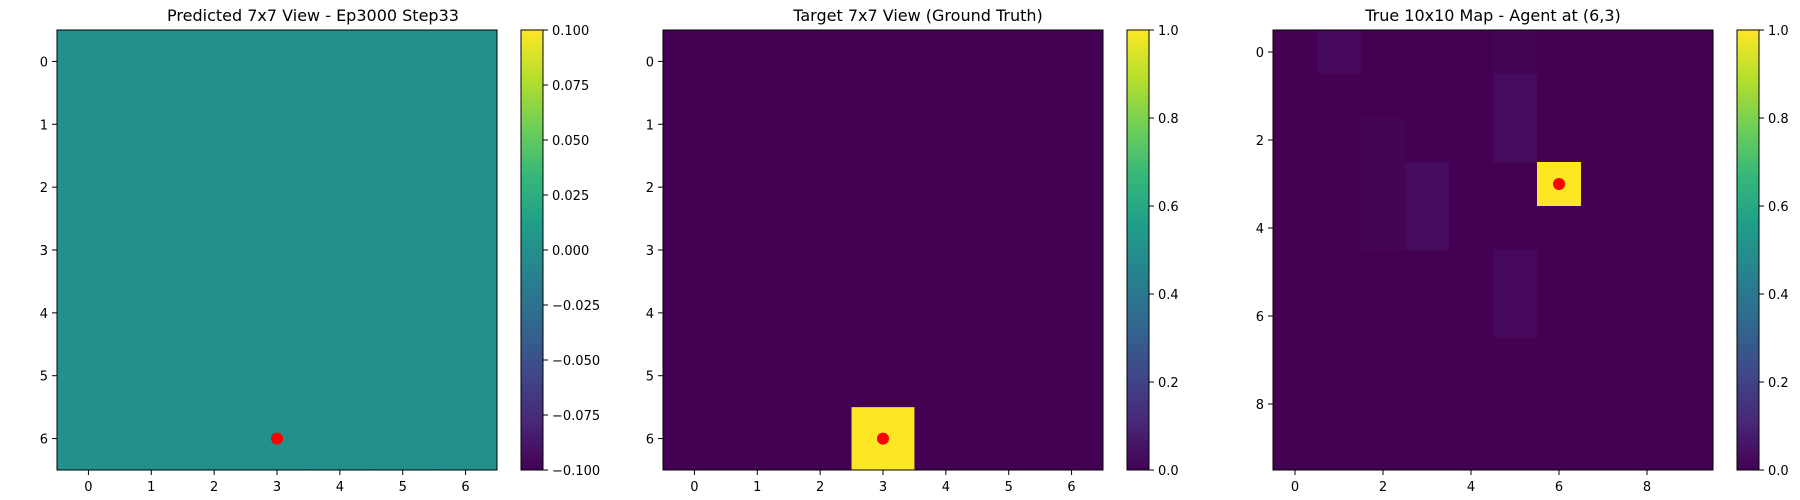 The width and height of the screenshot is (1800, 500). What do you see at coordinates (1168, 119) in the screenshot?
I see `colorbar-tick-label: 0.8` at bounding box center [1168, 119].